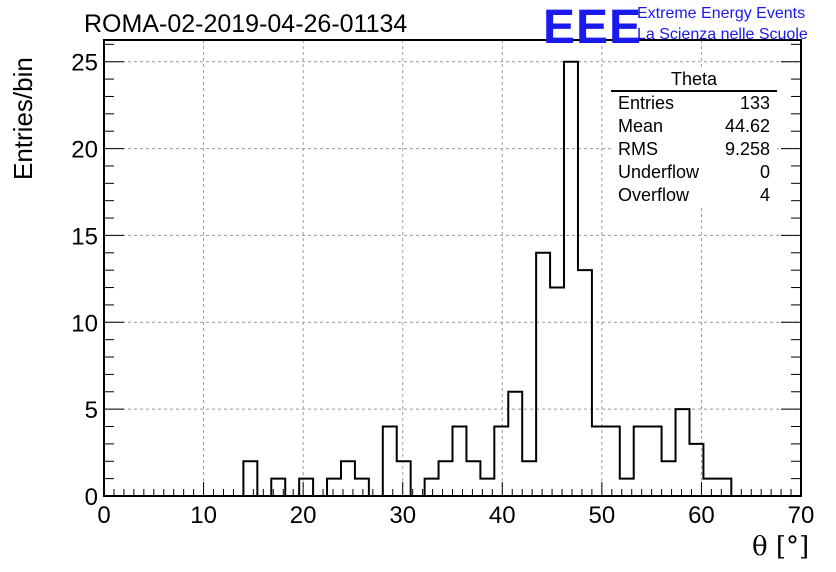  What do you see at coordinates (303, 515) in the screenshot?
I see `x-tick-label: 20` at bounding box center [303, 515].